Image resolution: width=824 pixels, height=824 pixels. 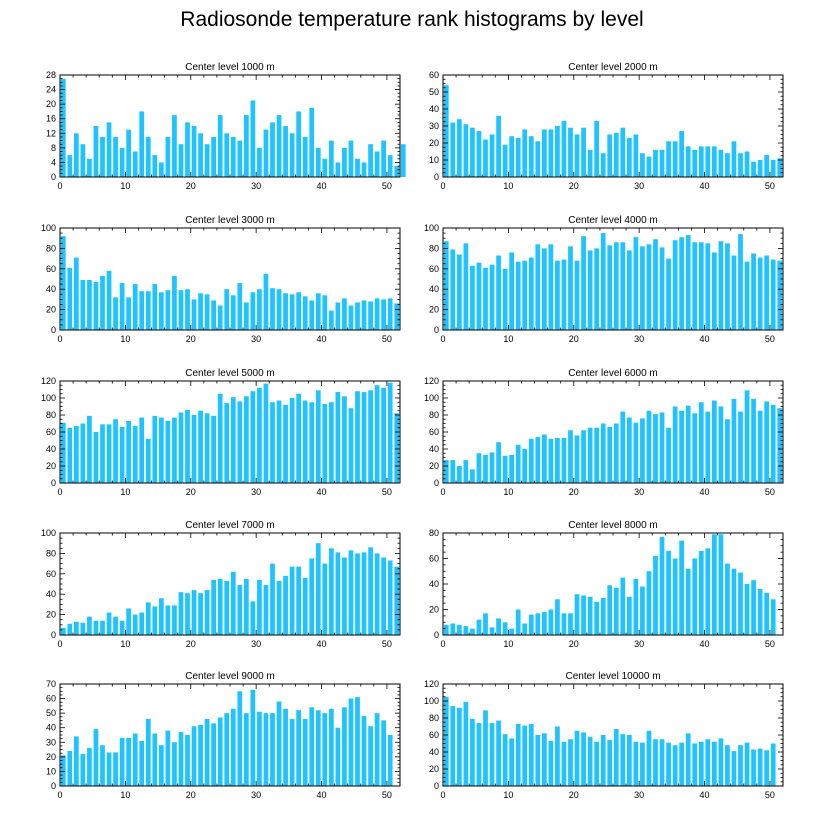 I want to click on y-tick-label: 4, so click(x=53, y=162).